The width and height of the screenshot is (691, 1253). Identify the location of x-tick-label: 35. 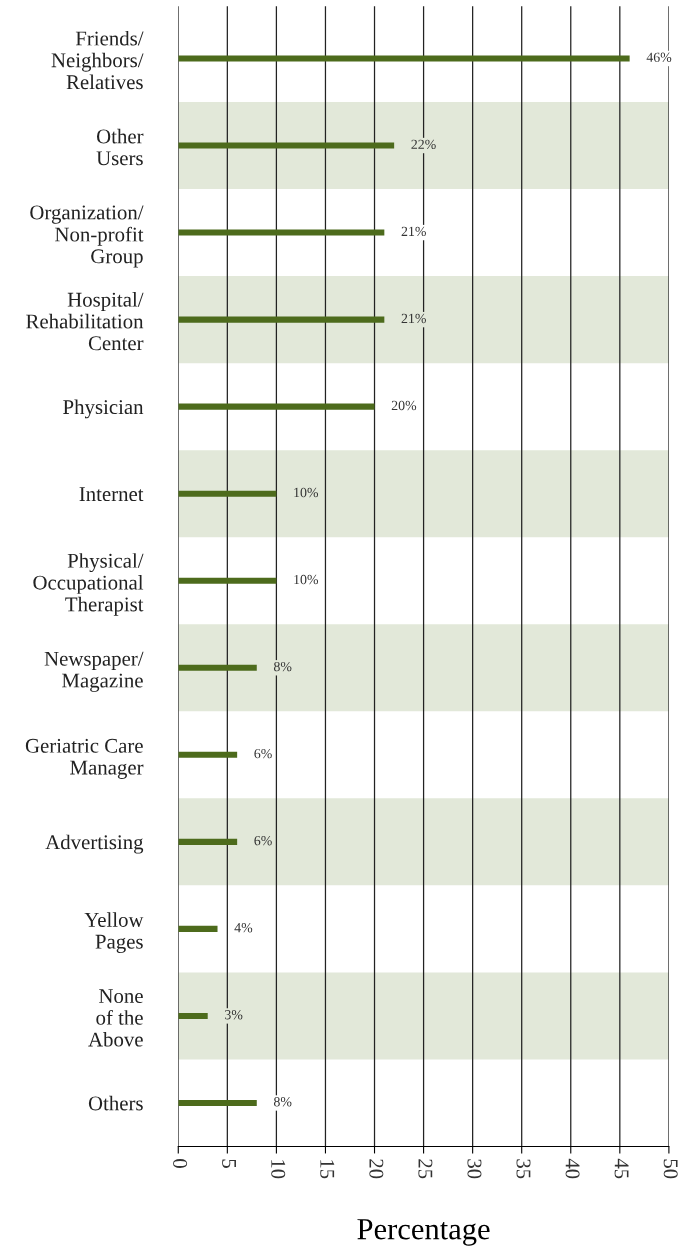
(523, 1169).